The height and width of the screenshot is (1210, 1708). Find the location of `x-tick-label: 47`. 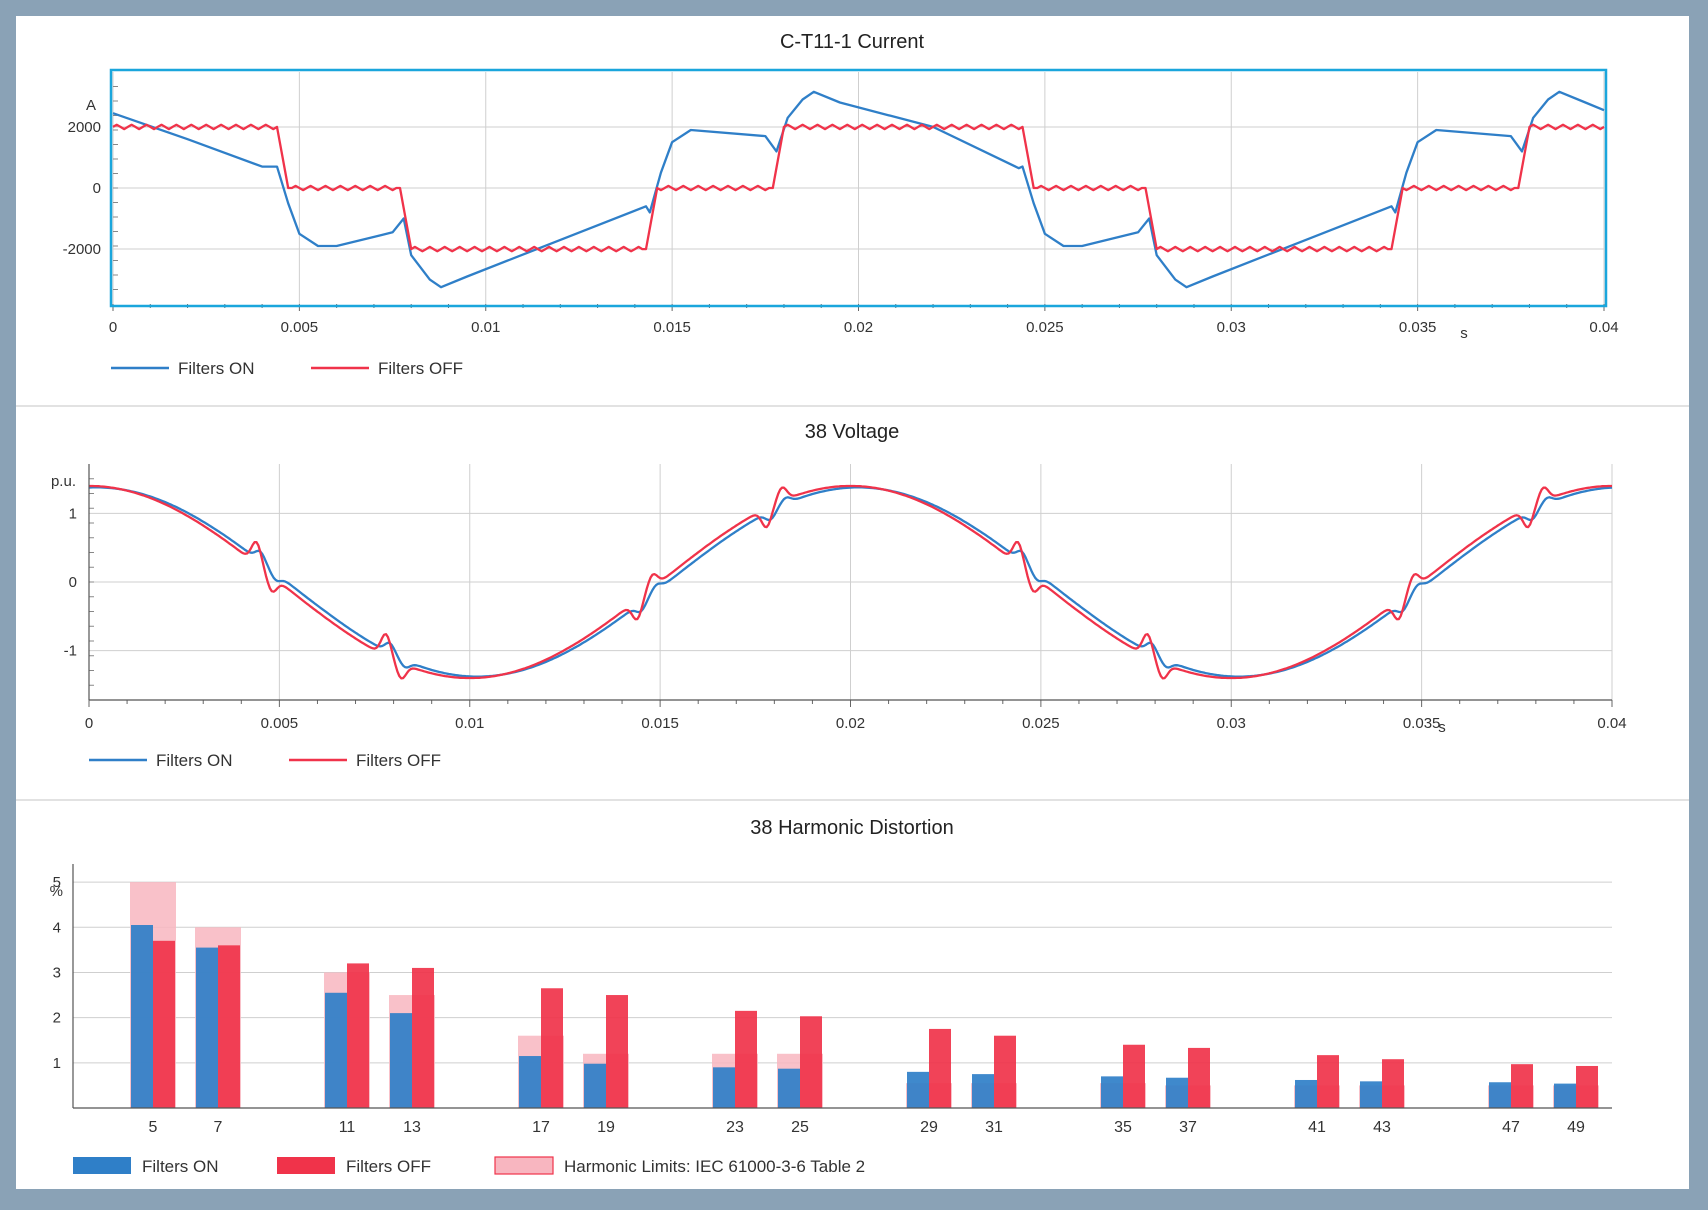

x-tick-label: 47 is located at coordinates (1511, 1127).